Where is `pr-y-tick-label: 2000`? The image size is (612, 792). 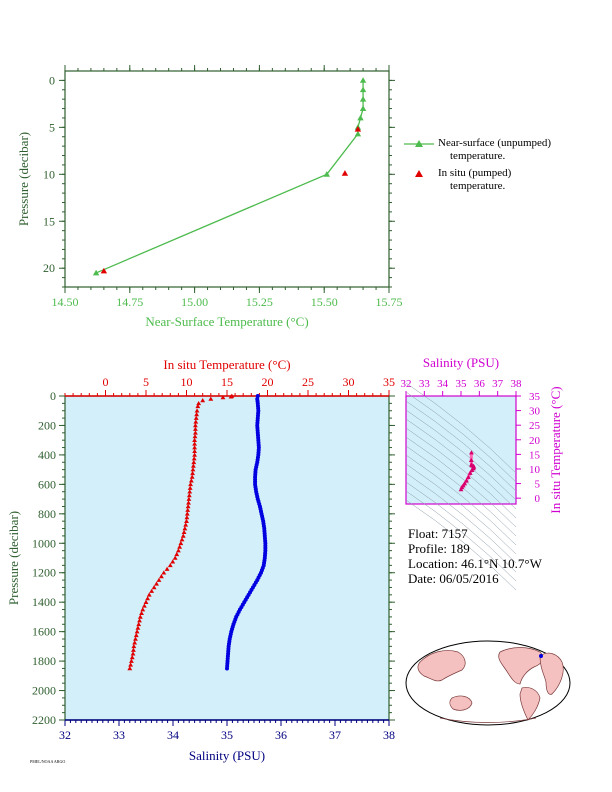
pr-y-tick-label: 2000 is located at coordinates (44, 691).